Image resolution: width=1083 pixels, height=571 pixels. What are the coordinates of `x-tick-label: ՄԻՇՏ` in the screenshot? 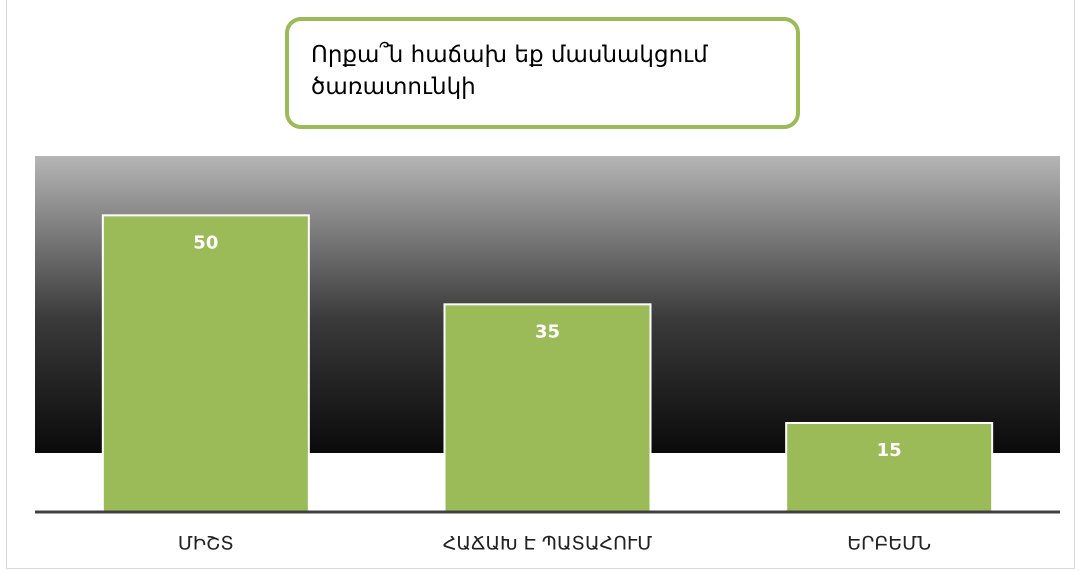 It's located at (206, 544).